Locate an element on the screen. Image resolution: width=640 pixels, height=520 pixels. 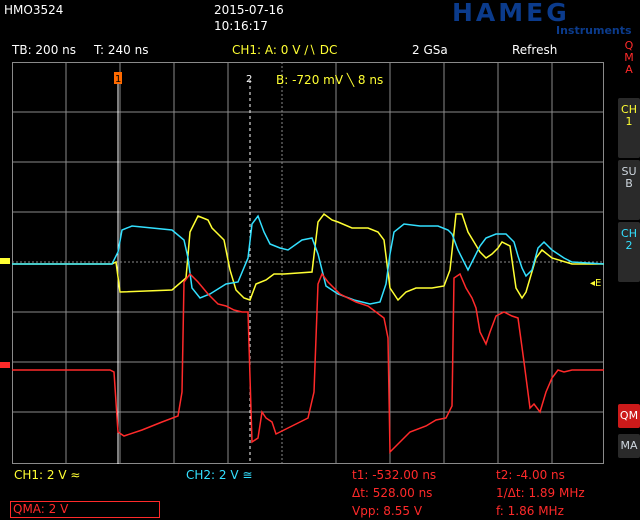
marker-1-flag is located at coordinates (118, 78).